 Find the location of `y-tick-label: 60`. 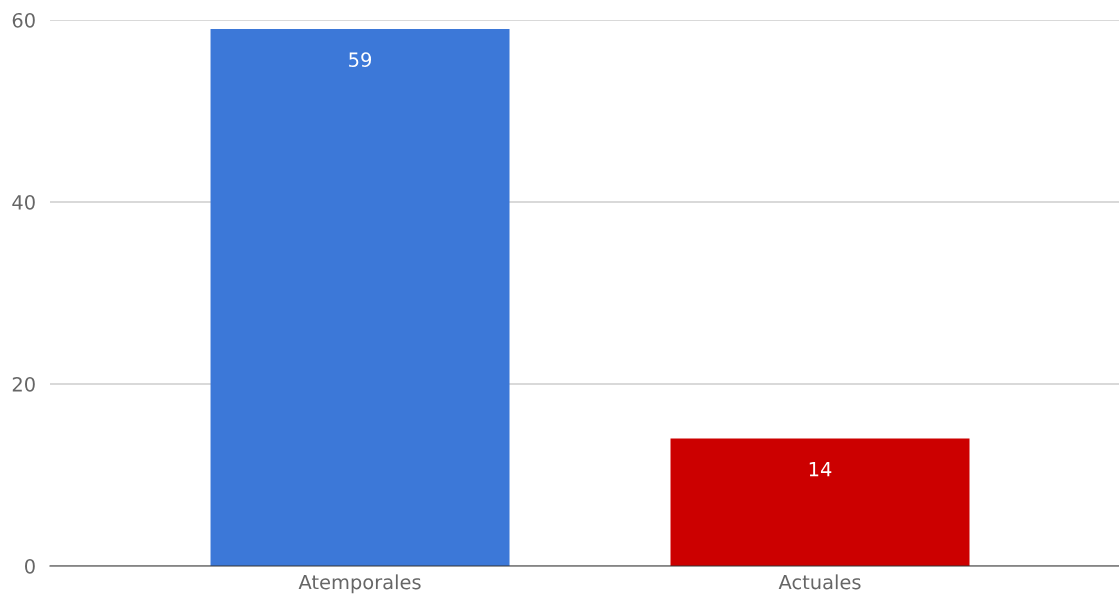

y-tick-label: 60 is located at coordinates (23, 20).